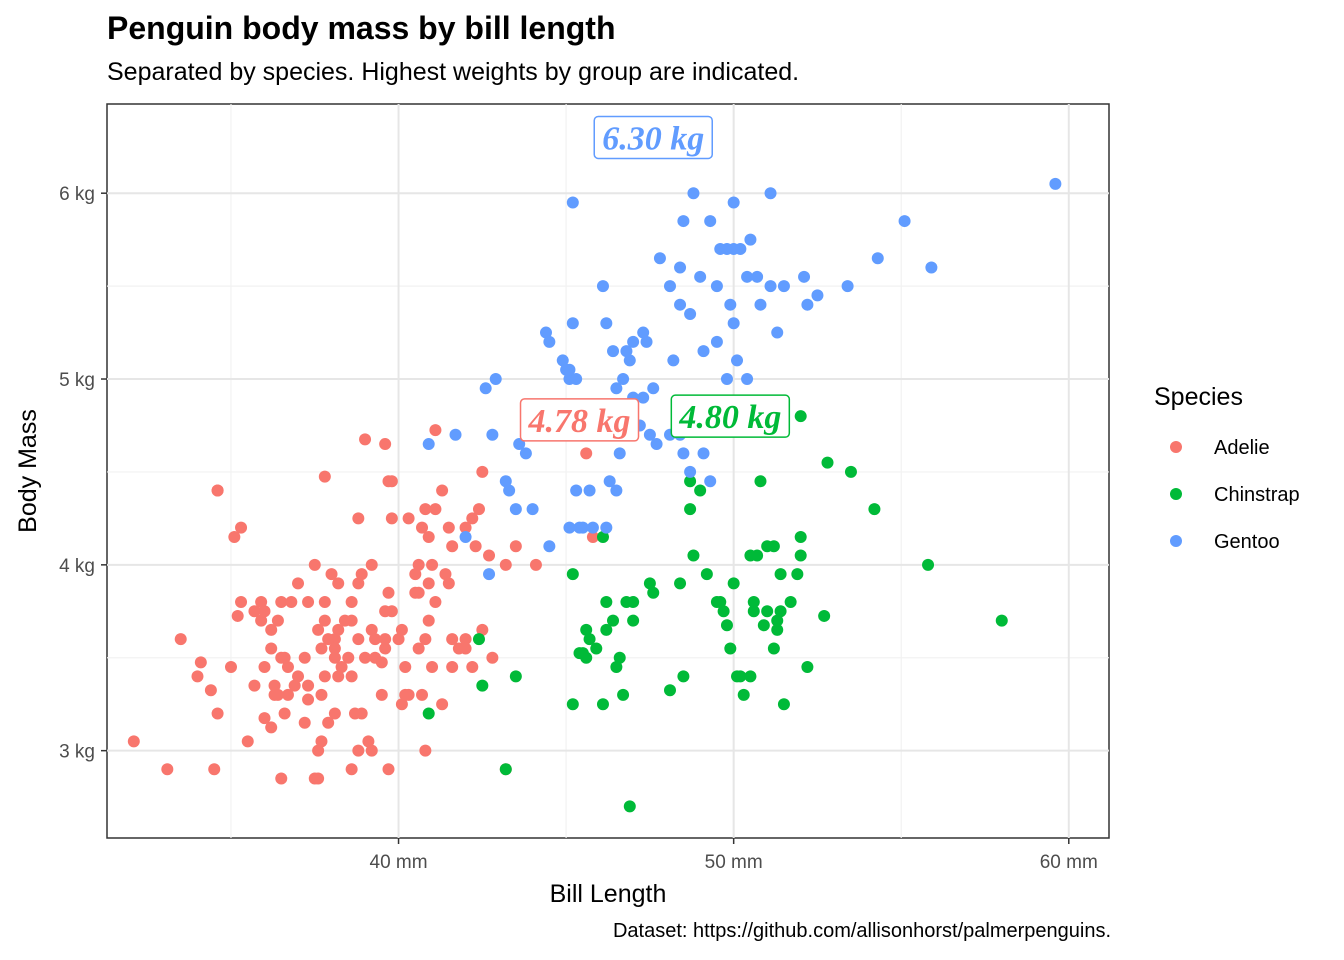  What do you see at coordinates (28, 471) in the screenshot?
I see `y-axis-title: Body Mass` at bounding box center [28, 471].